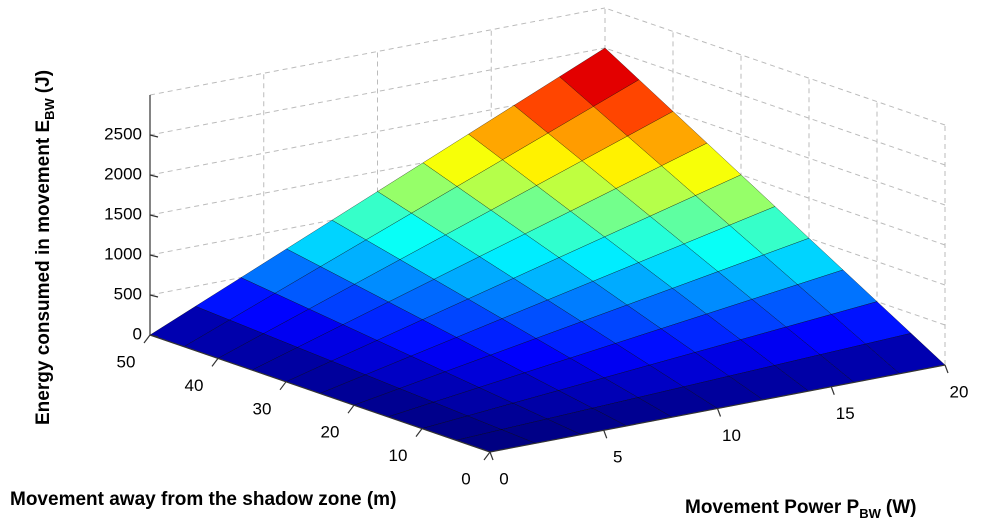 Image resolution: width=1000 pixels, height=532 pixels. What do you see at coordinates (503, 478) in the screenshot?
I see `x-tick-label: 0` at bounding box center [503, 478].